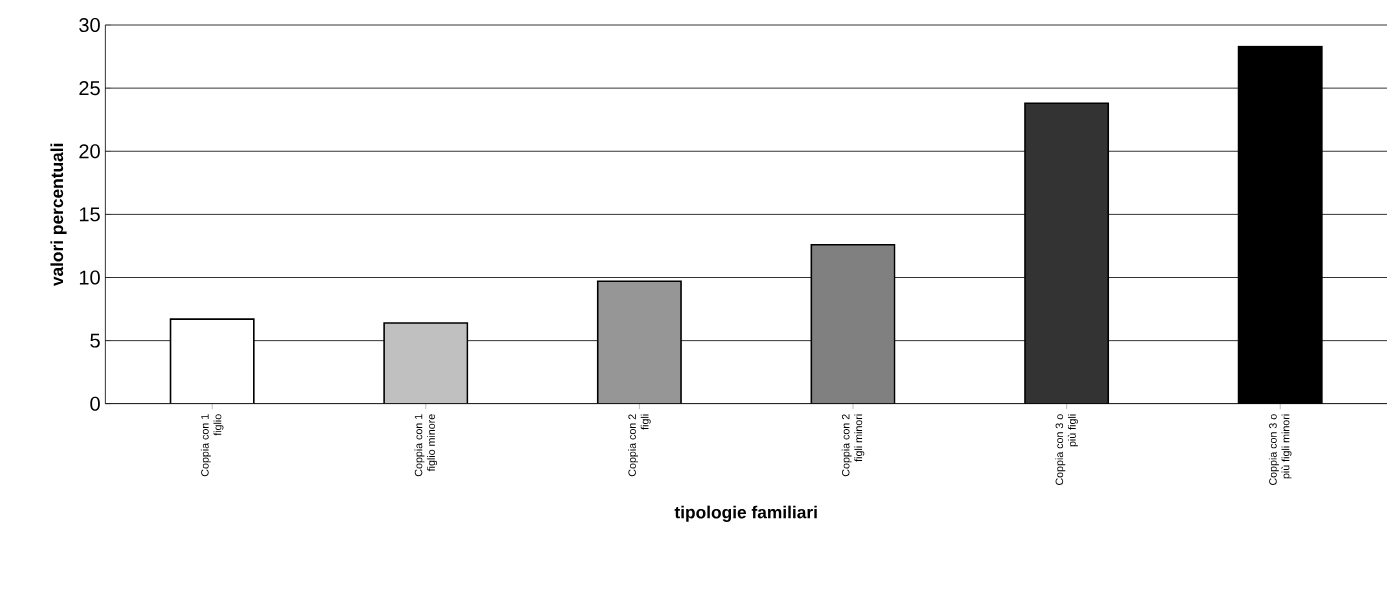 Image resolution: width=1387 pixels, height=589 pixels. What do you see at coordinates (745, 513) in the screenshot?
I see `x-axis-title: tipologie familiari` at bounding box center [745, 513].